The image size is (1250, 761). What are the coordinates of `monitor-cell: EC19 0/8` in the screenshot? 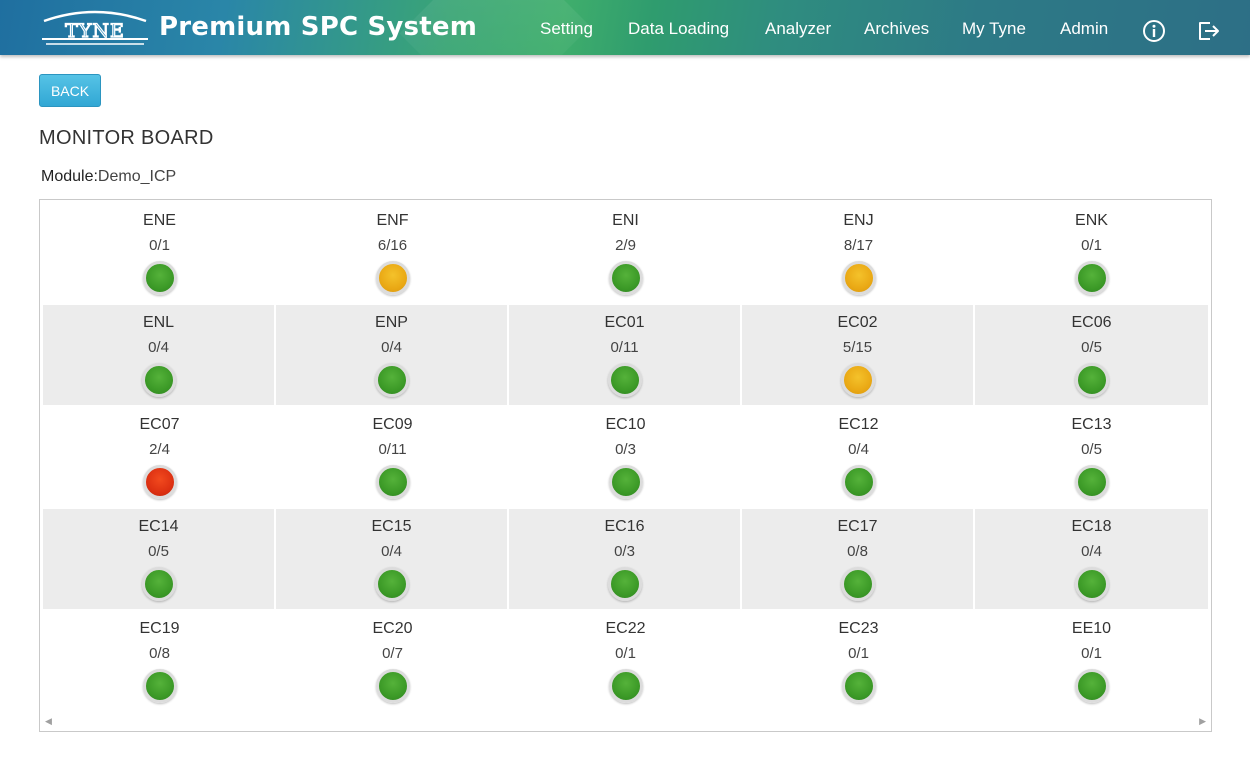 It's located at (159, 661).